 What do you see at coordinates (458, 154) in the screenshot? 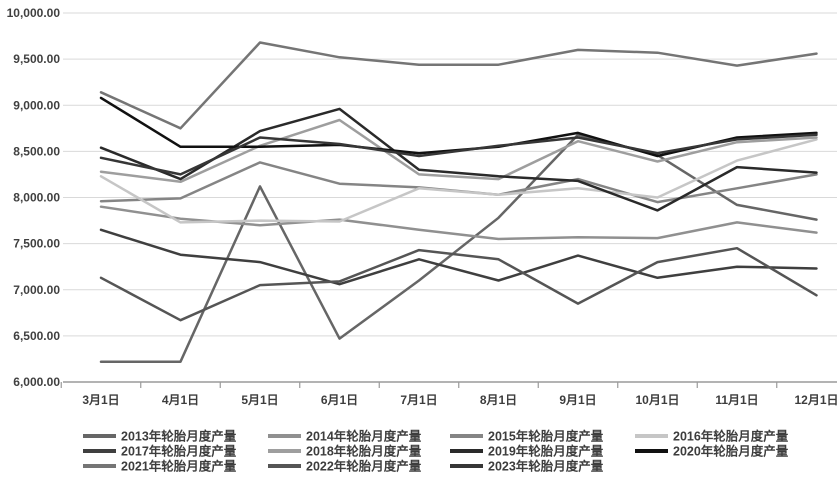
I see `series-line-2023年` at bounding box center [458, 154].